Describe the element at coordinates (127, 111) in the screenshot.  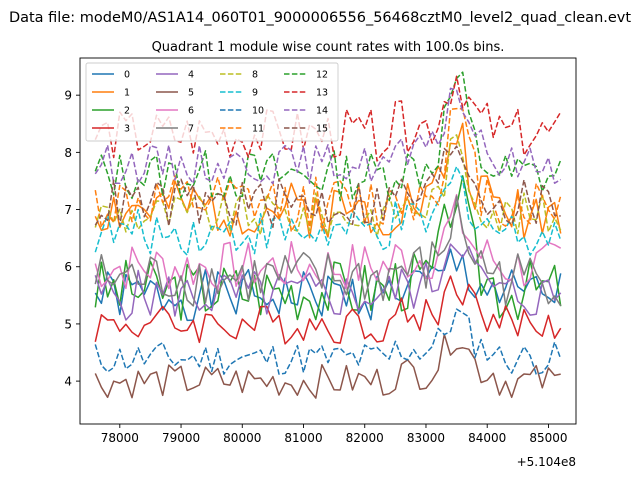
I see `legend-label-2: 2` at that location.